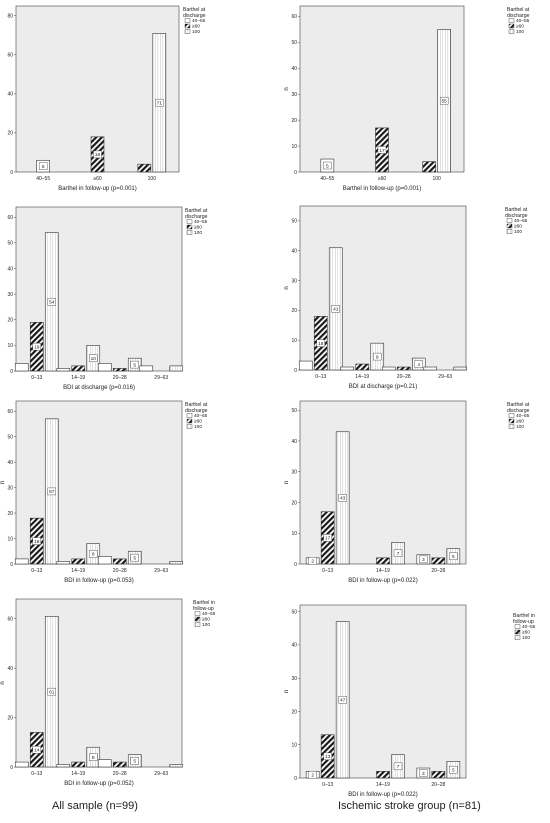 The width and height of the screenshot is (550, 823). What do you see at coordinates (327, 179) in the screenshot?
I see `x-tick-label: 40–55` at bounding box center [327, 179].